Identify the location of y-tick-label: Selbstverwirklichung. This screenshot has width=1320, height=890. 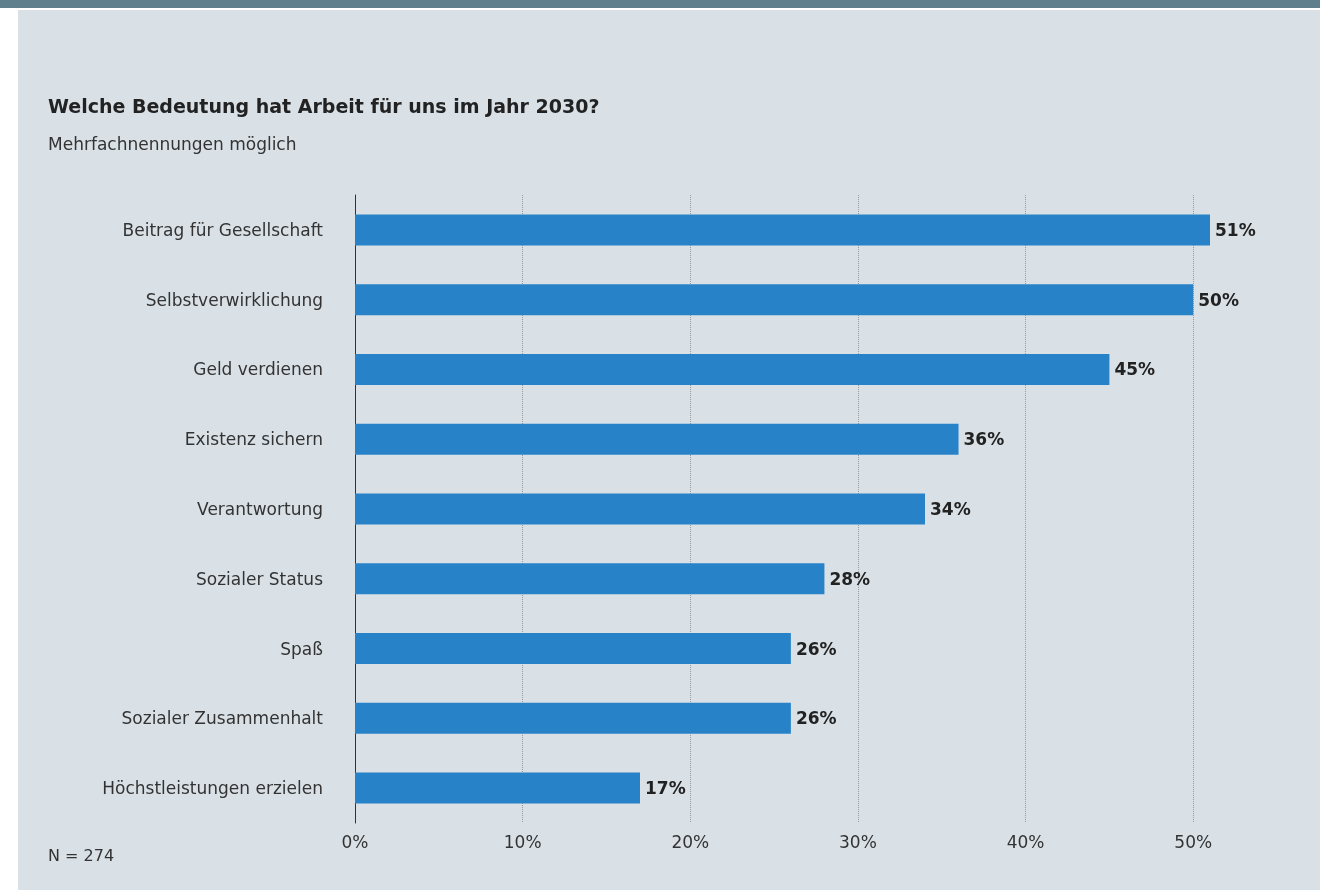
(234, 299).